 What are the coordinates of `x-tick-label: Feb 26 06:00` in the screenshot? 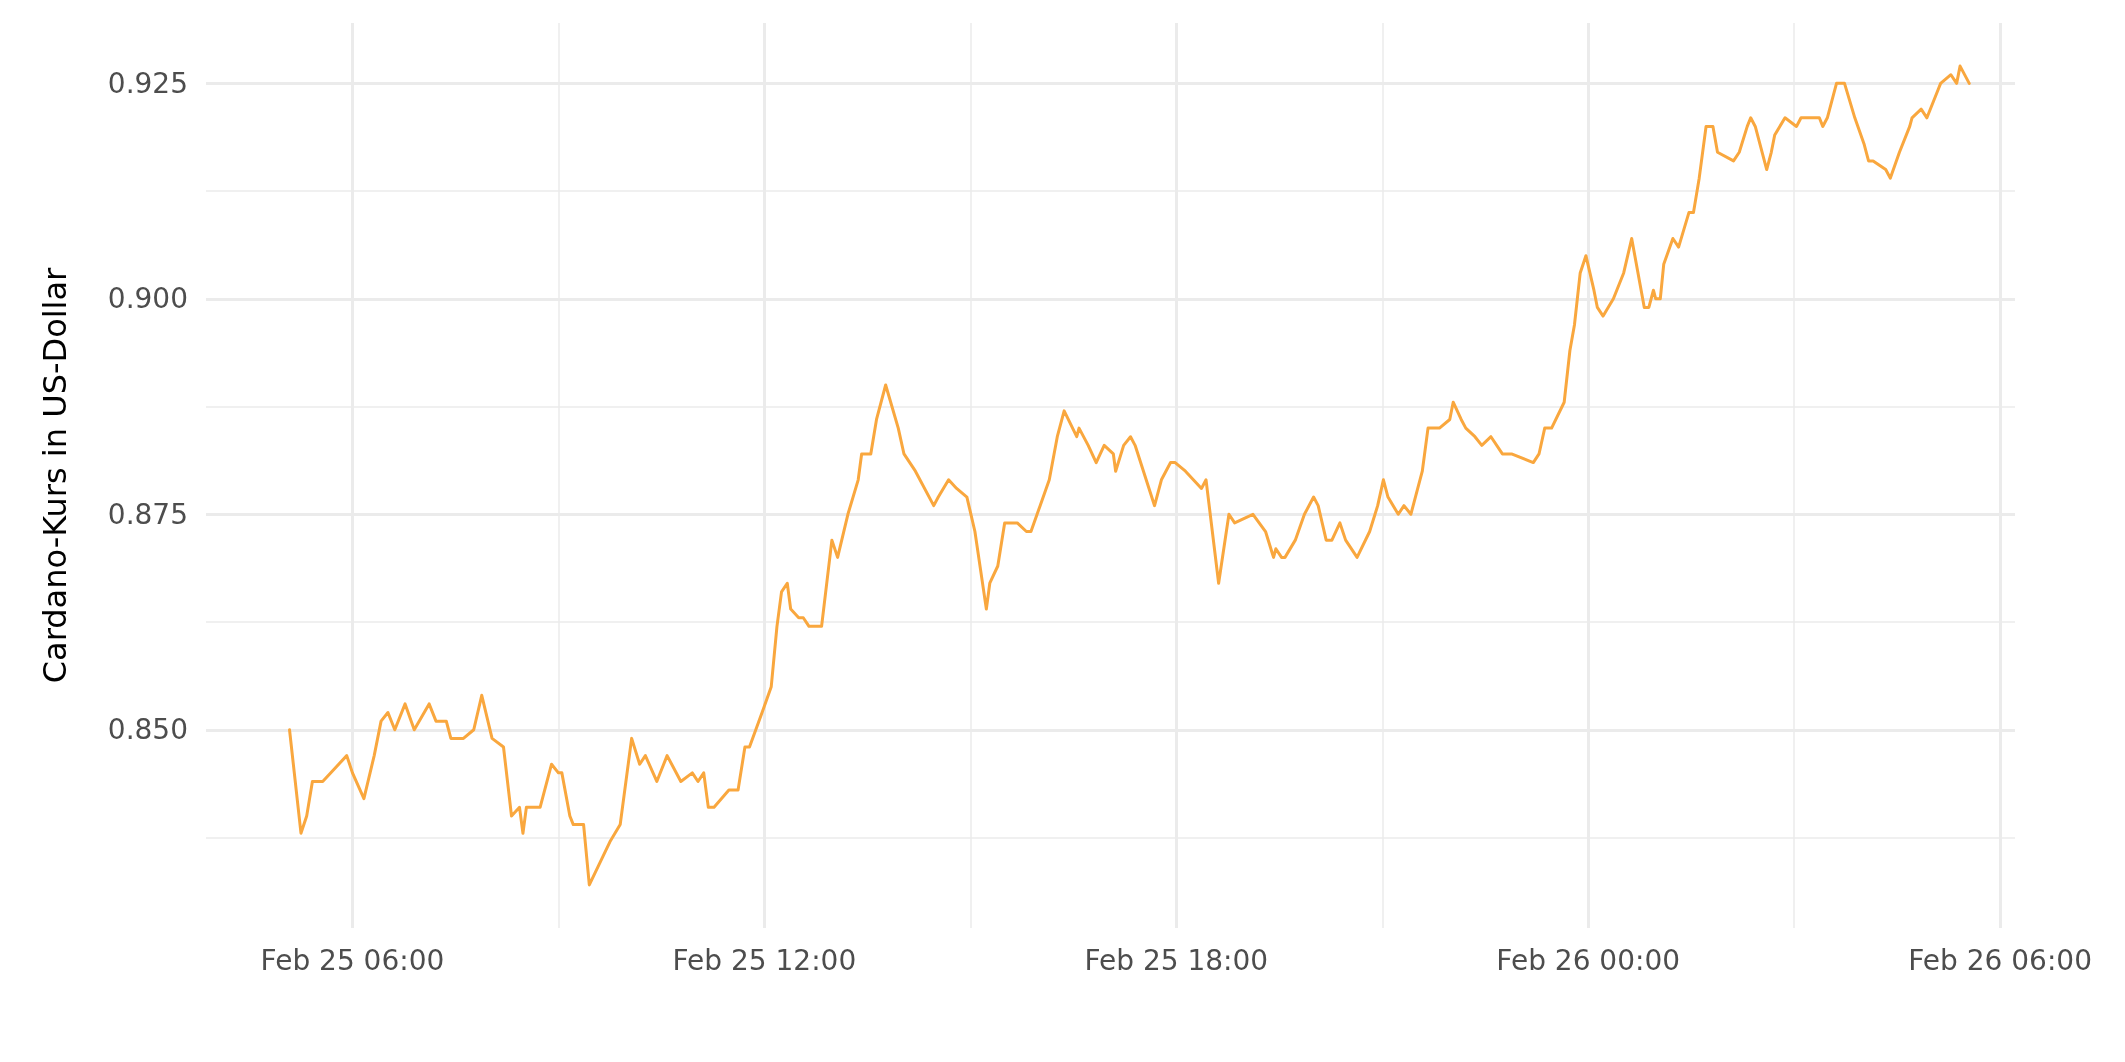 It's located at (2000, 960).